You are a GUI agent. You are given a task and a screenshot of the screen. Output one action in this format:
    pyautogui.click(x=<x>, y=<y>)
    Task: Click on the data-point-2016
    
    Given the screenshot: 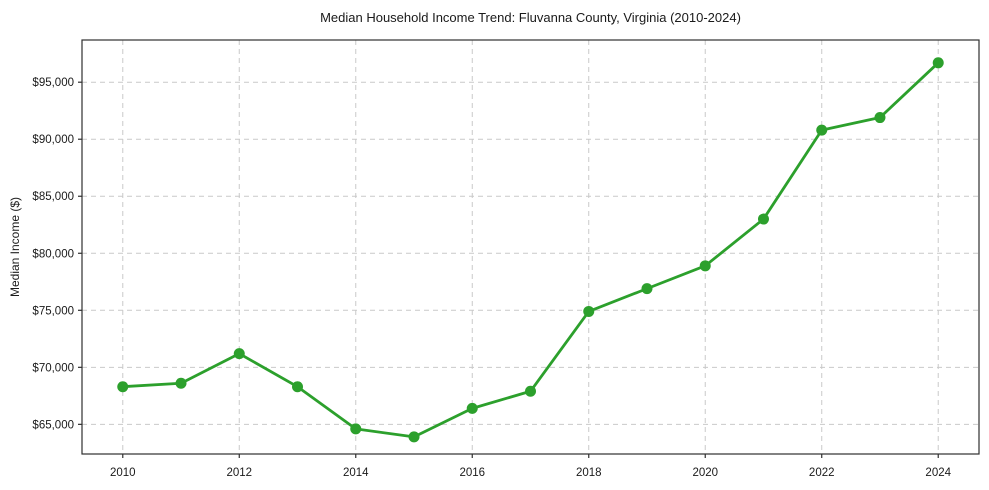 What is the action you would take?
    pyautogui.click(x=472, y=408)
    